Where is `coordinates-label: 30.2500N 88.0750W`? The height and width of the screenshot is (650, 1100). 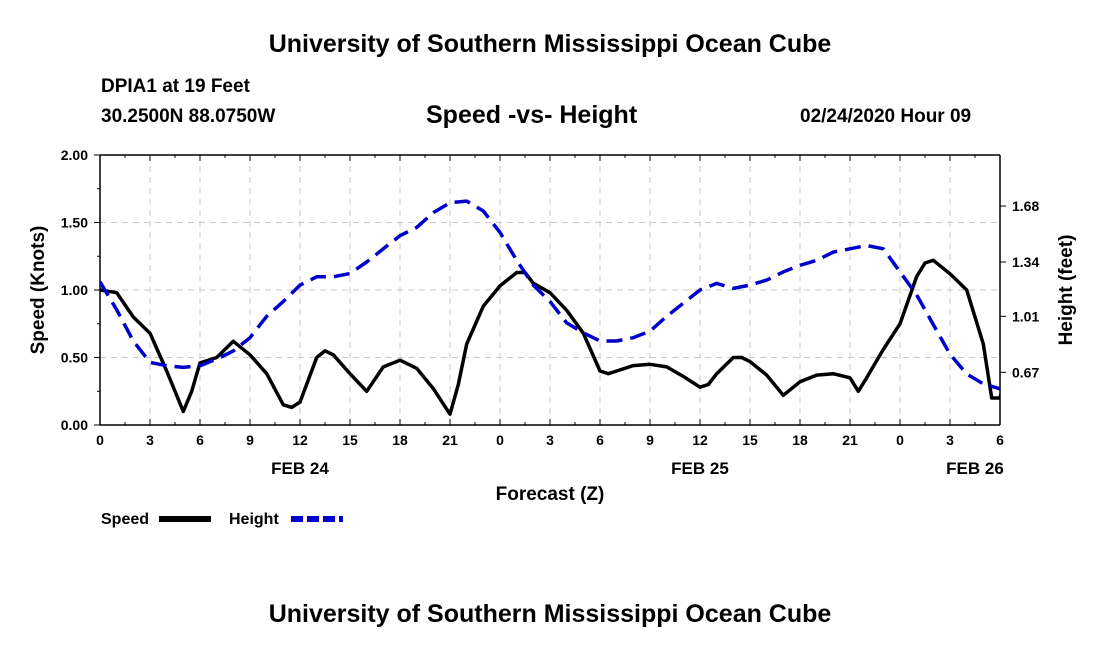 coordinates-label: 30.2500N 88.0750W is located at coordinates (188, 116).